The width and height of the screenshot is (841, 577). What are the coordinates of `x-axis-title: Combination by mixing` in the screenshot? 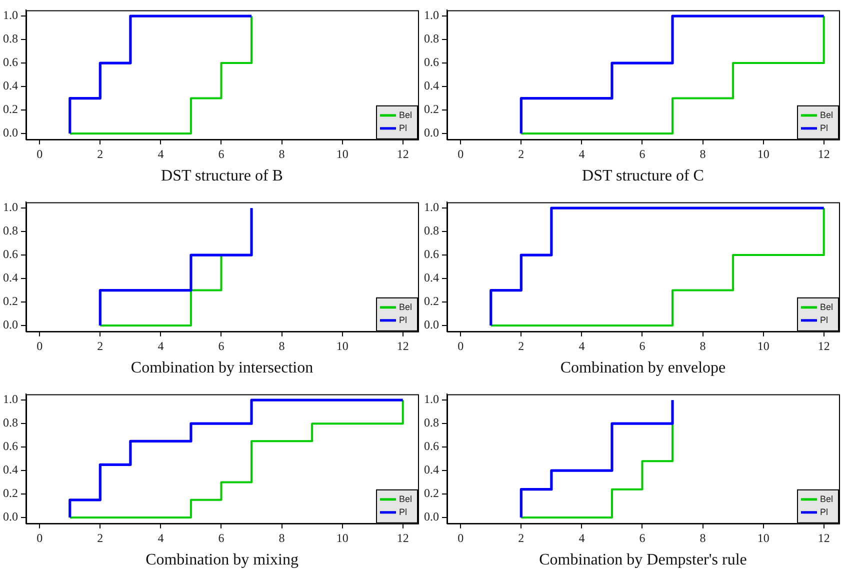 It's located at (222, 560).